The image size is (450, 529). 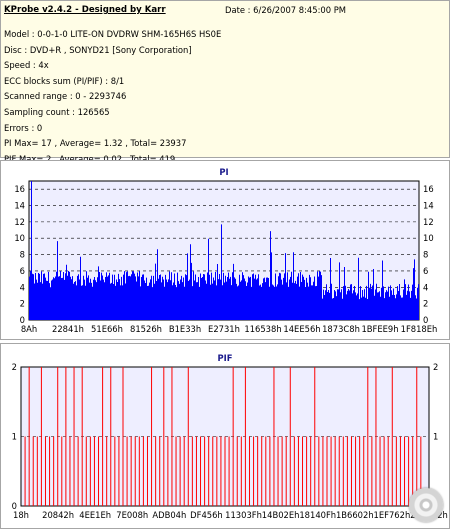 What do you see at coordinates (425, 287) in the screenshot?
I see `y-tick-label-right: 4` at bounding box center [425, 287].